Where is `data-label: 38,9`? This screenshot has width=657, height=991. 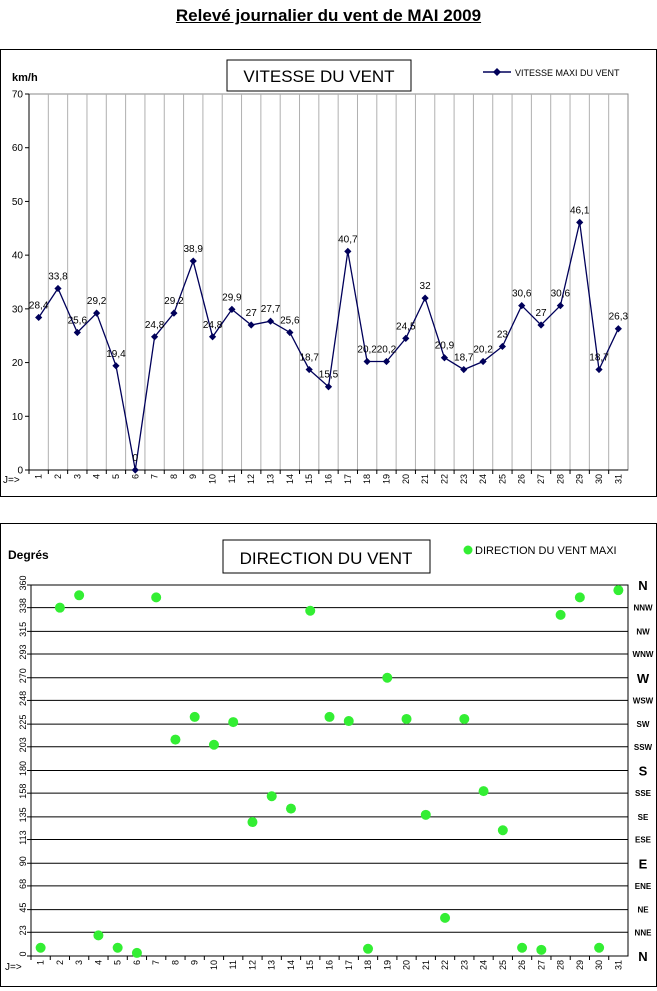
data-label: 38,9 is located at coordinates (194, 249).